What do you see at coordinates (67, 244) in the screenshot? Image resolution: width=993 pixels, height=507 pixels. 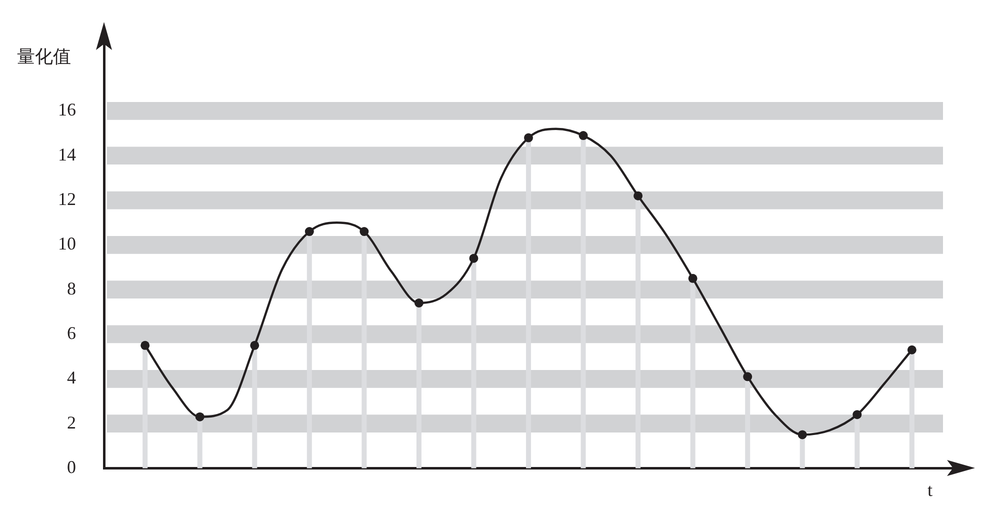 I see `y-tick-label: 10` at bounding box center [67, 244].